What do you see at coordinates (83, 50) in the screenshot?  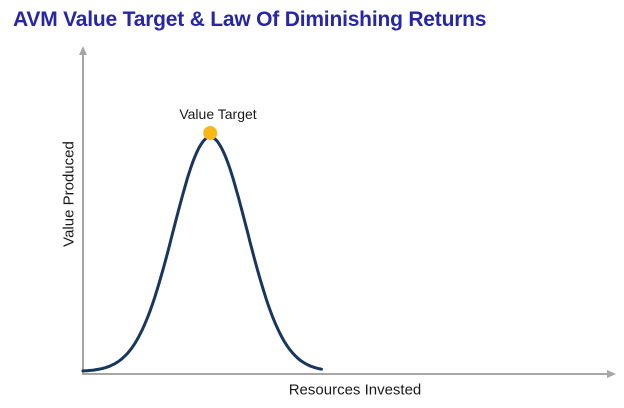 I see `y-axis-arrowhead` at bounding box center [83, 50].